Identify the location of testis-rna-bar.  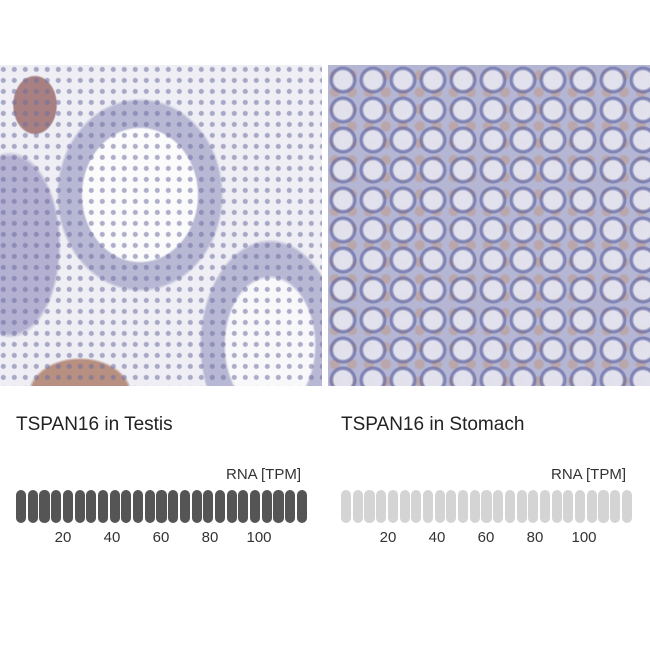
(162, 506).